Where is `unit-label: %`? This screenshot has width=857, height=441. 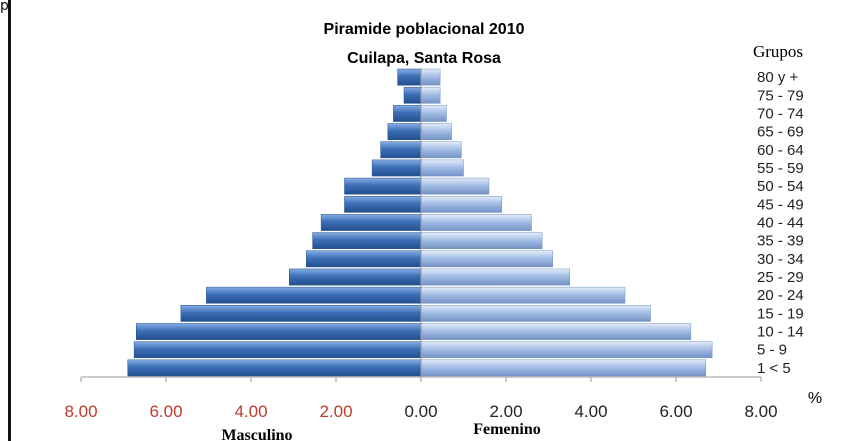
unit-label: % is located at coordinates (815, 398).